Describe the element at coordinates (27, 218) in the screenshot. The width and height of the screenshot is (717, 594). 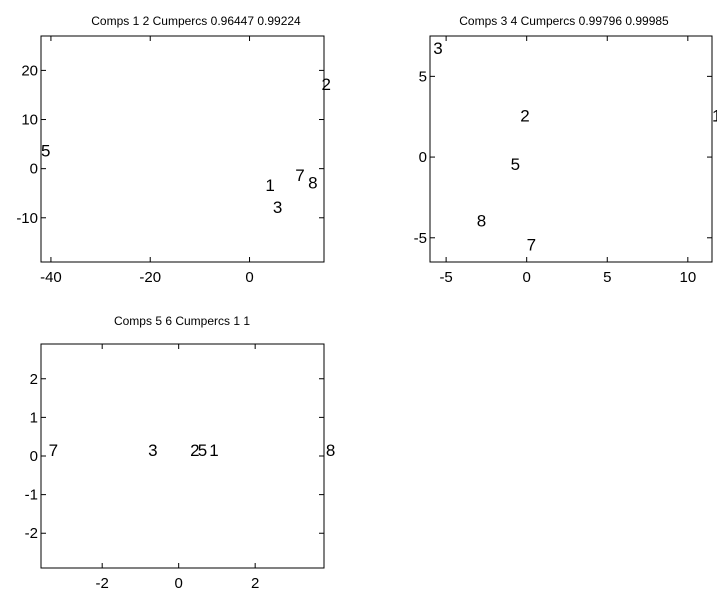
I see `y-tick-label: -10` at that location.